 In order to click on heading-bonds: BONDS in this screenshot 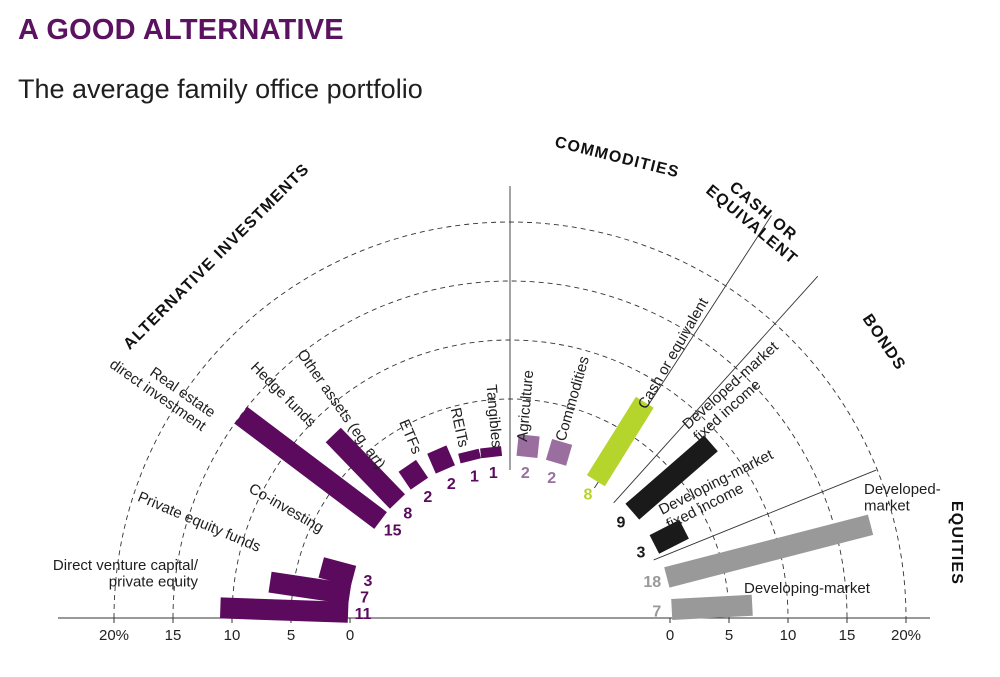, I will do `click(884, 342)`.